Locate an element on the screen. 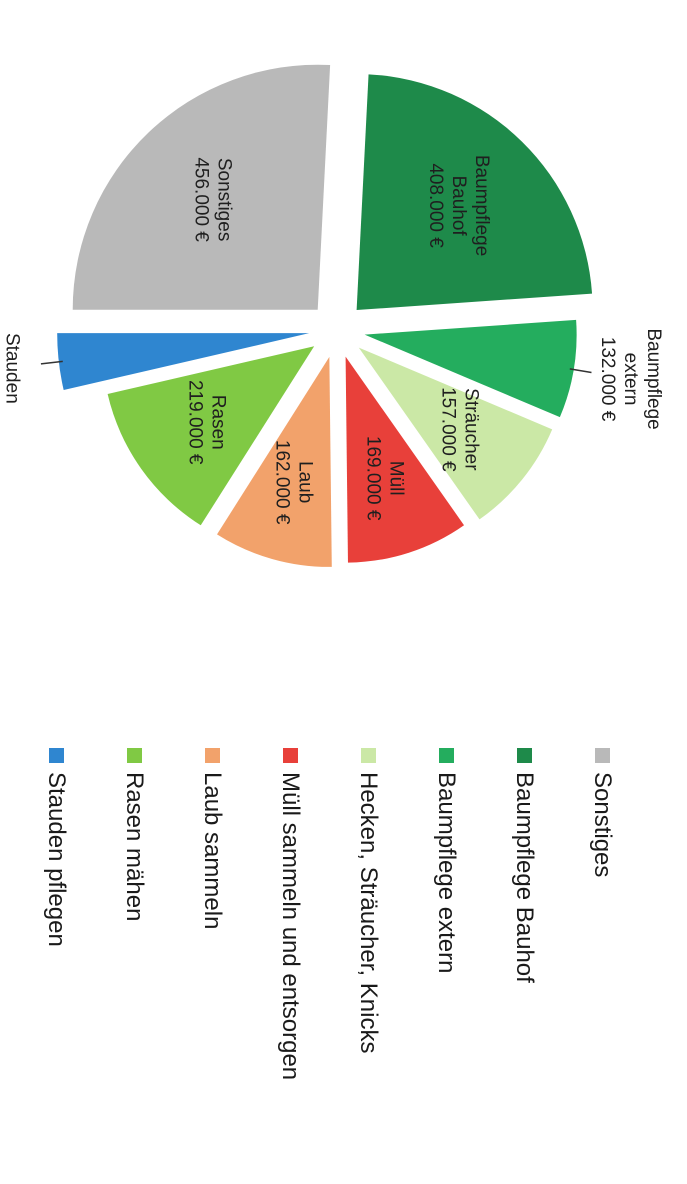 The height and width of the screenshot is (1184, 687). data-label-laub: Laub162.000 € is located at coordinates (293, 482).